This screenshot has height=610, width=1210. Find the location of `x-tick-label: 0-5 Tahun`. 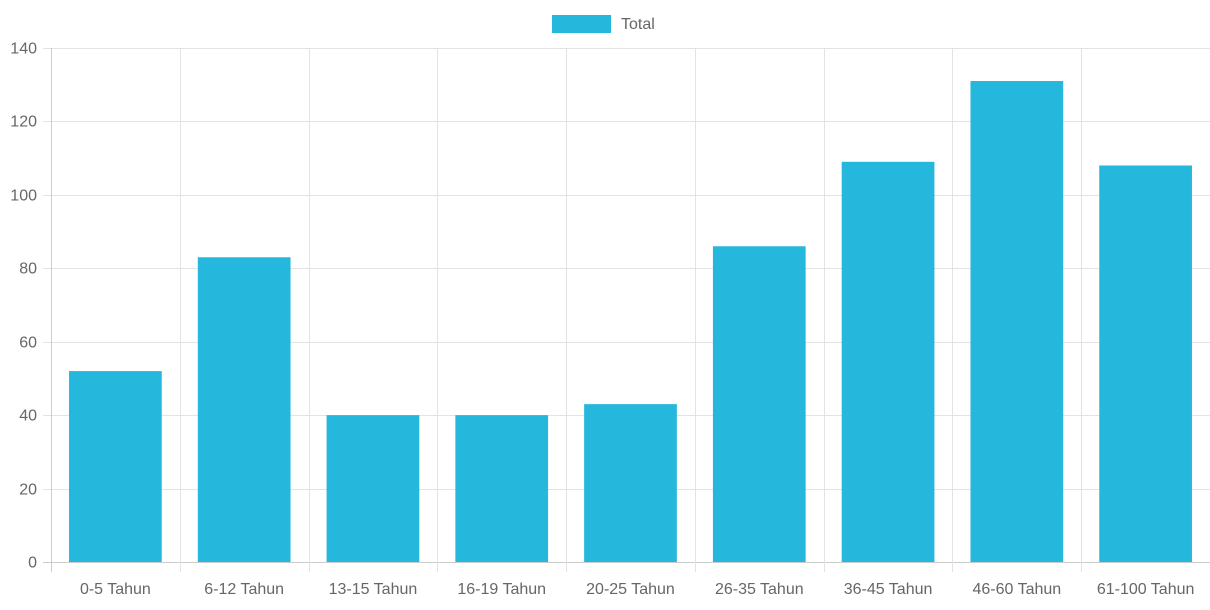

x-tick-label: 0-5 Tahun is located at coordinates (115, 589).